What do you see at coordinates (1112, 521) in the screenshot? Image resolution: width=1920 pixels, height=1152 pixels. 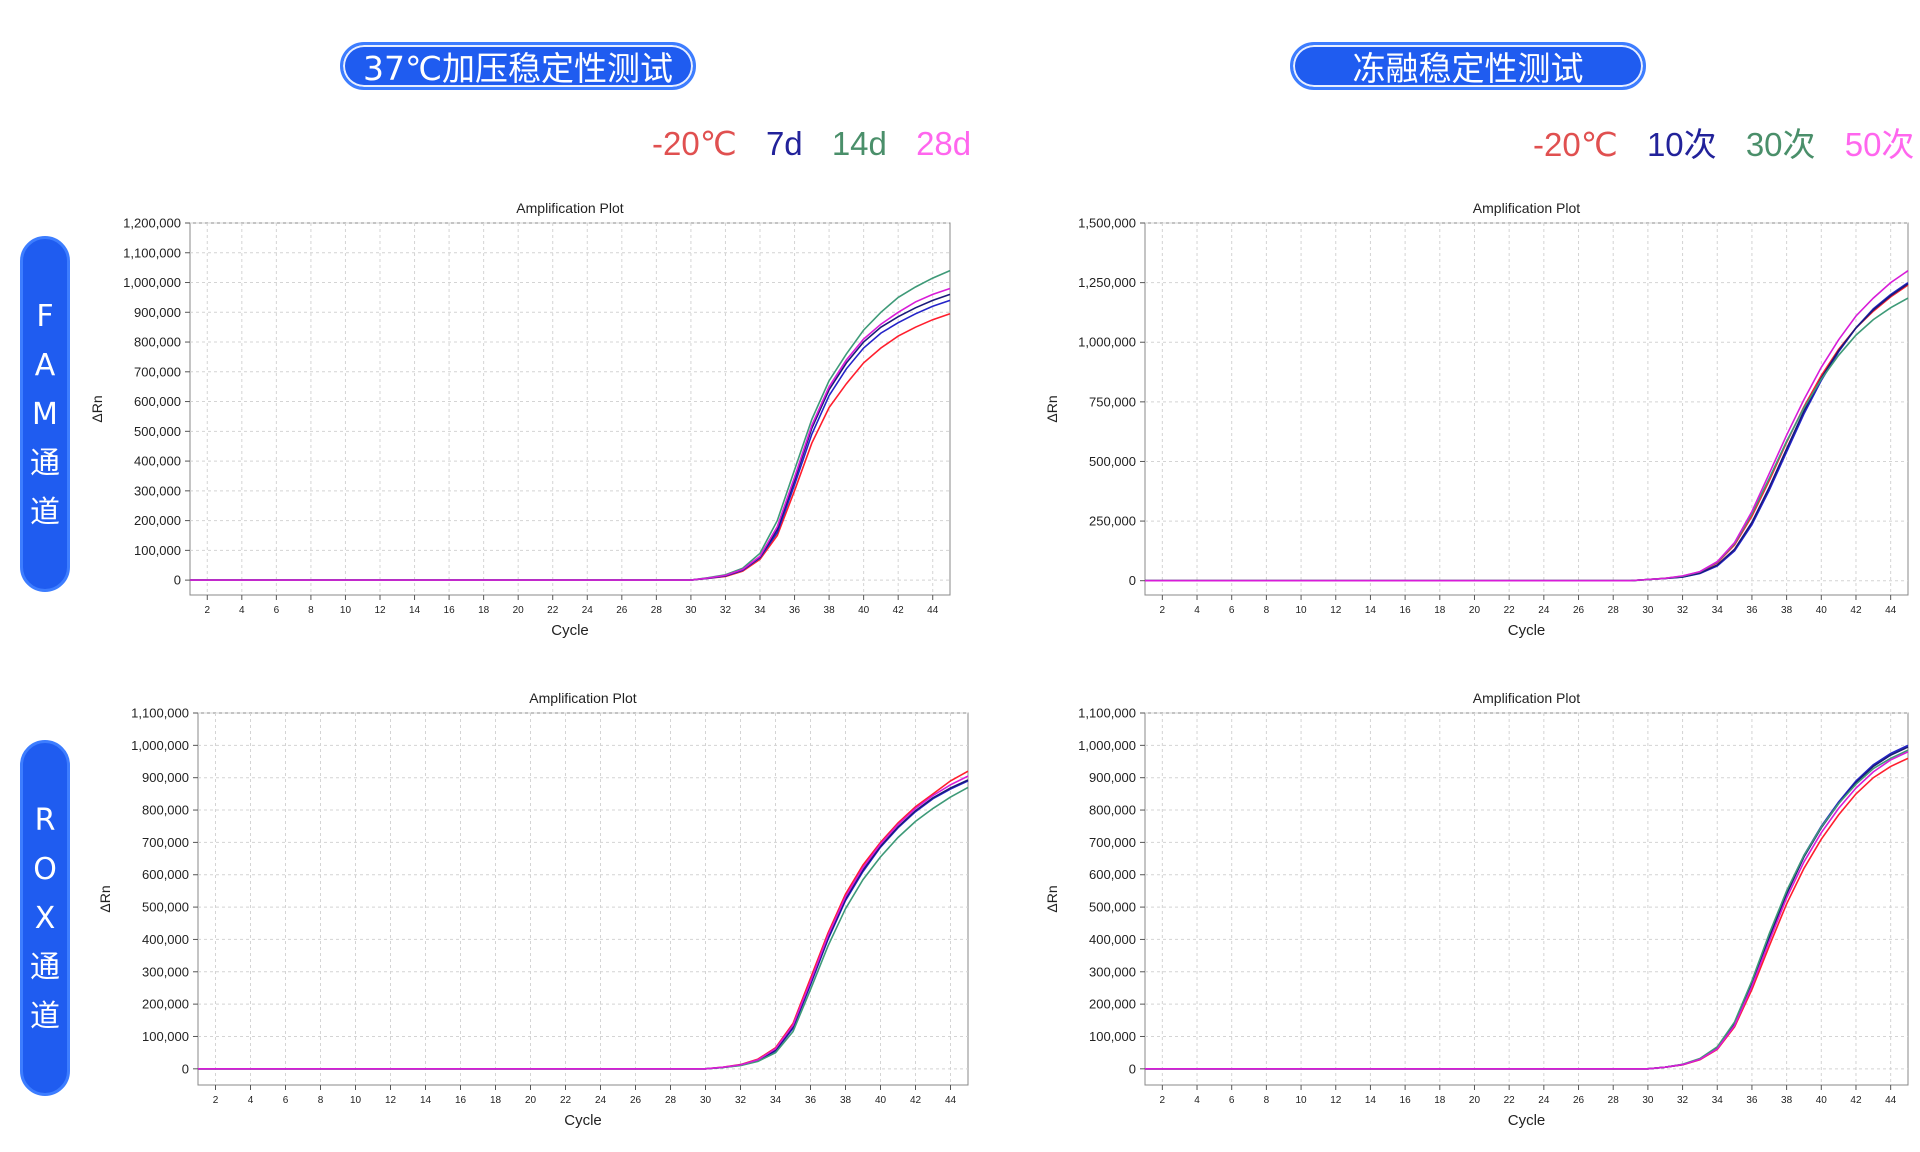 I see `y-tick-label: 250,000` at bounding box center [1112, 521].